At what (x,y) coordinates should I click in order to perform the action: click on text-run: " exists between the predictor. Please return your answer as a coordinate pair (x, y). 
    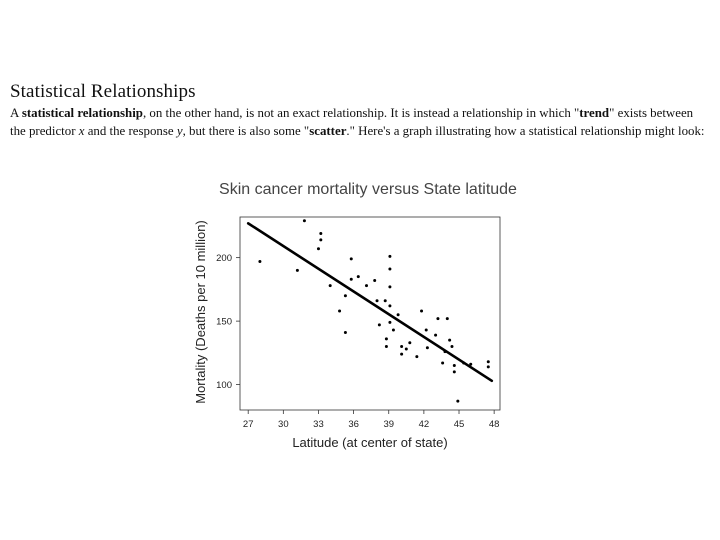
    Looking at the image, I should click on (352, 122).